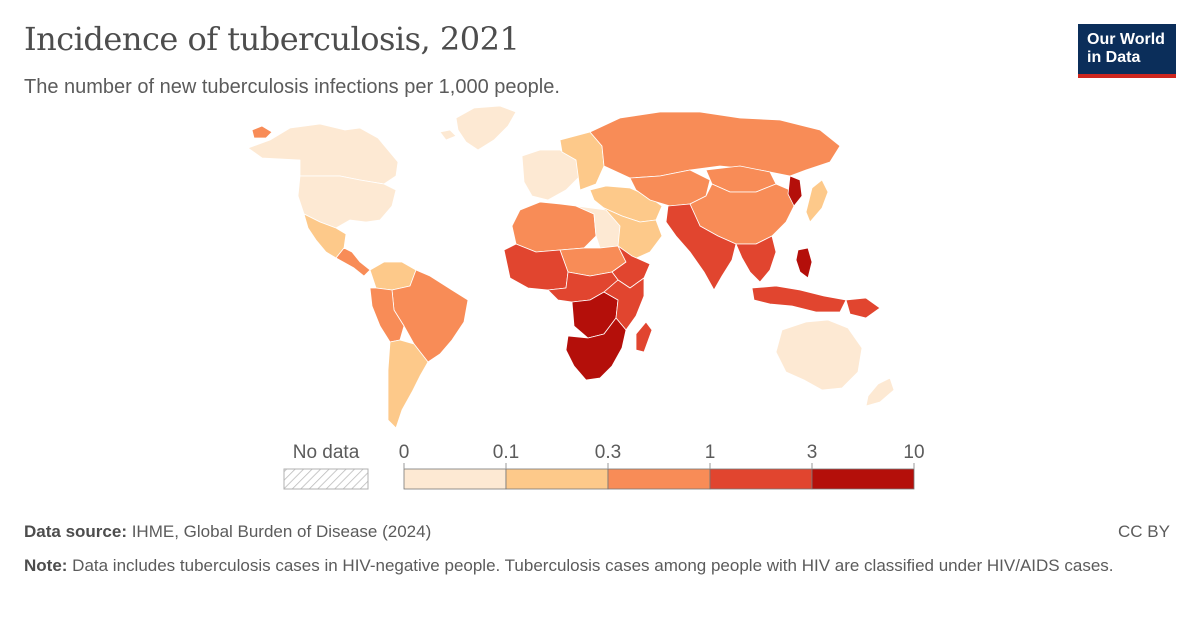 This screenshot has width=1200, height=627. I want to click on region-brazil: Brazil, so click(430, 316).